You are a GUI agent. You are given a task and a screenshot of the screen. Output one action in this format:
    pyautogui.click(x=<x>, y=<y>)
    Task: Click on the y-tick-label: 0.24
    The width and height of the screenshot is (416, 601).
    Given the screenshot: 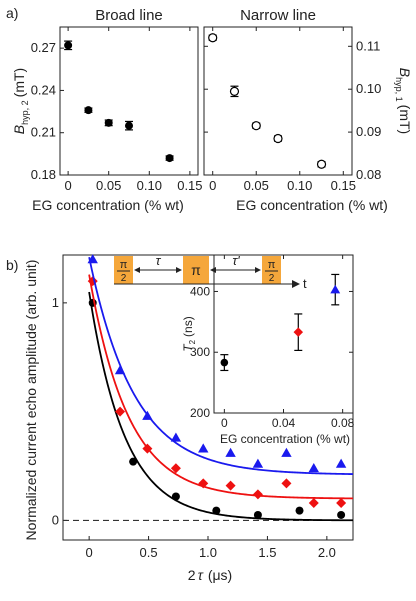 What is the action you would take?
    pyautogui.click(x=43, y=89)
    